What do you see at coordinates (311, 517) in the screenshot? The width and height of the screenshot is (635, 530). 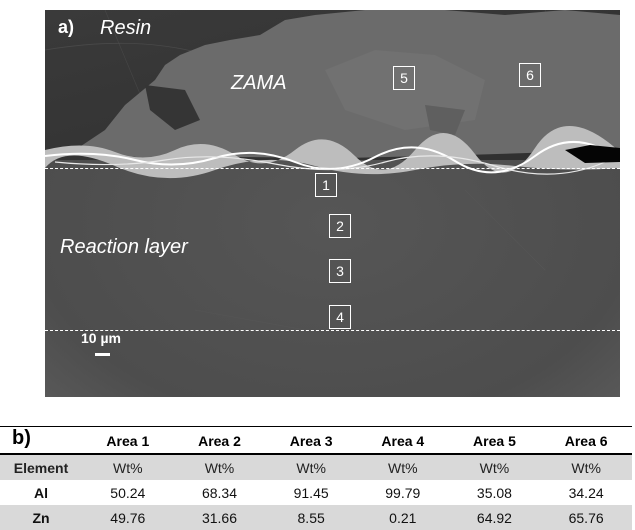 I see `value-cell: 8.55` at bounding box center [311, 517].